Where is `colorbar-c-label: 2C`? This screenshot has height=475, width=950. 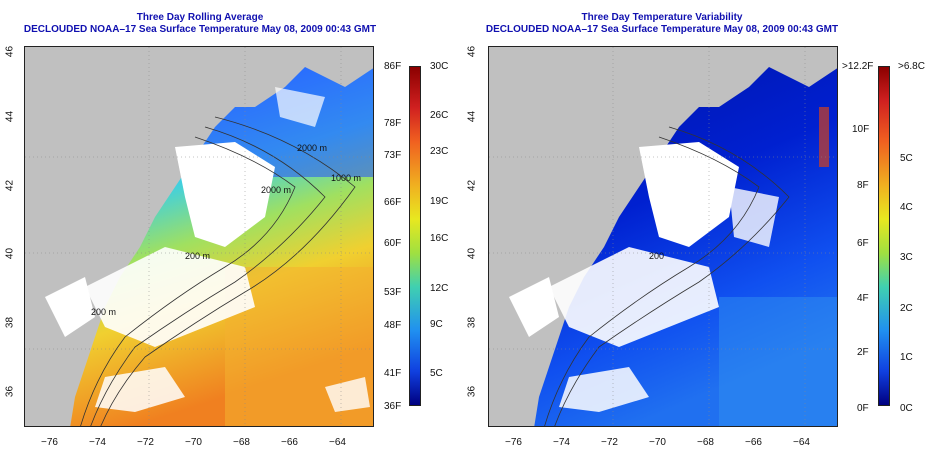 colorbar-c-label: 2C is located at coordinates (906, 308).